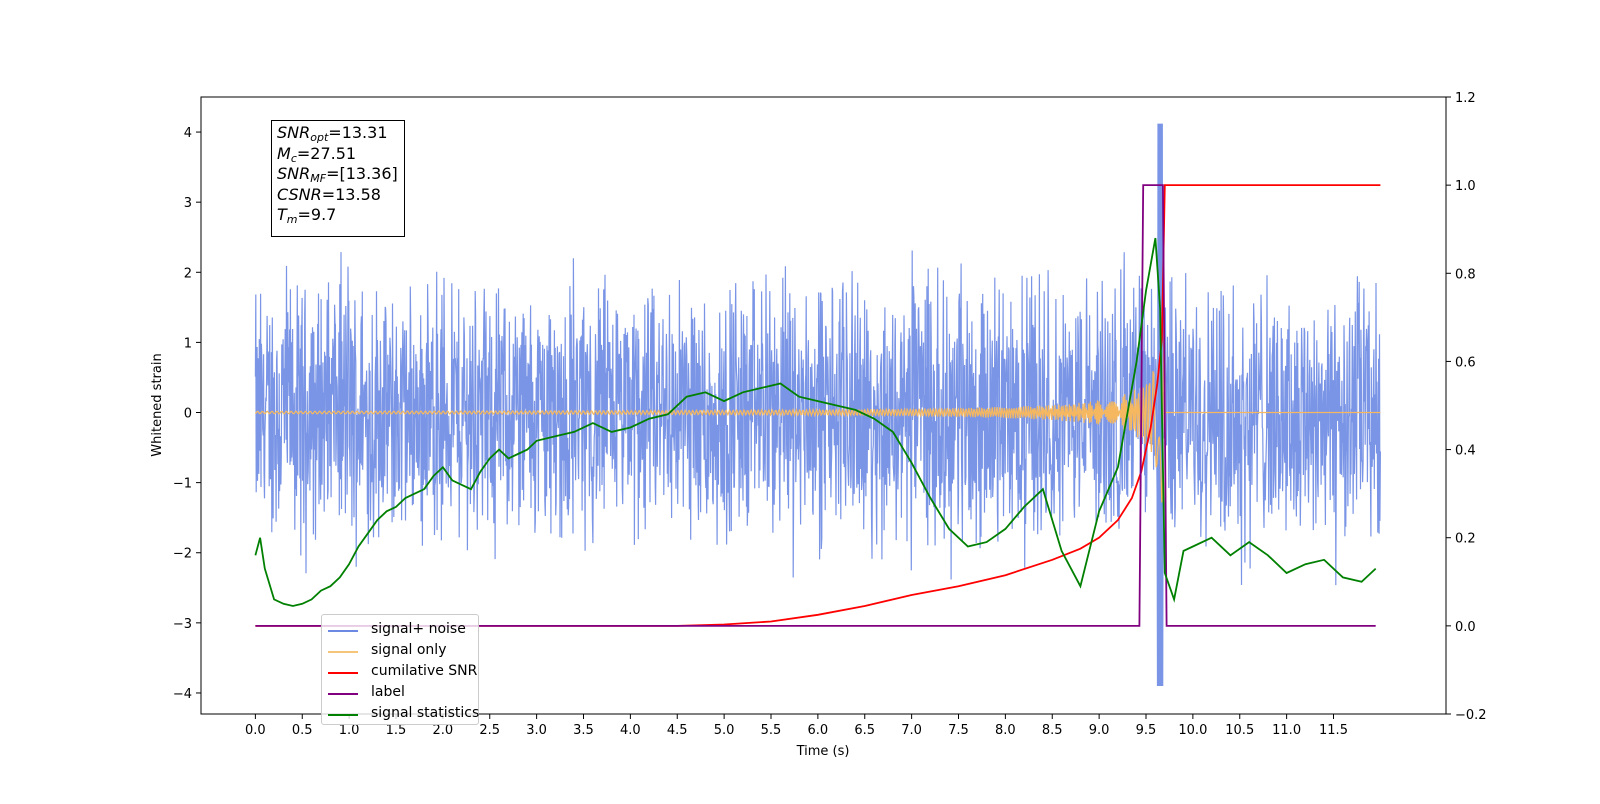 The image size is (1600, 804). I want to click on y-tick-label: 3, so click(188, 203).